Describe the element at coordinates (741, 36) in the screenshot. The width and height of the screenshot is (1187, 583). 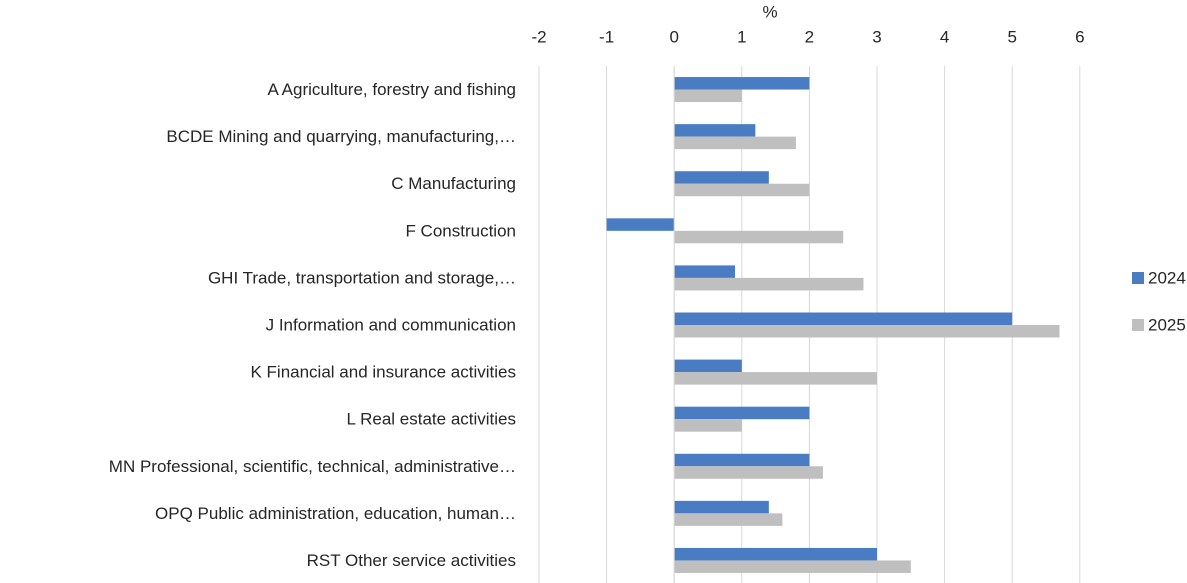
I see `x-tick-label: 1` at that location.